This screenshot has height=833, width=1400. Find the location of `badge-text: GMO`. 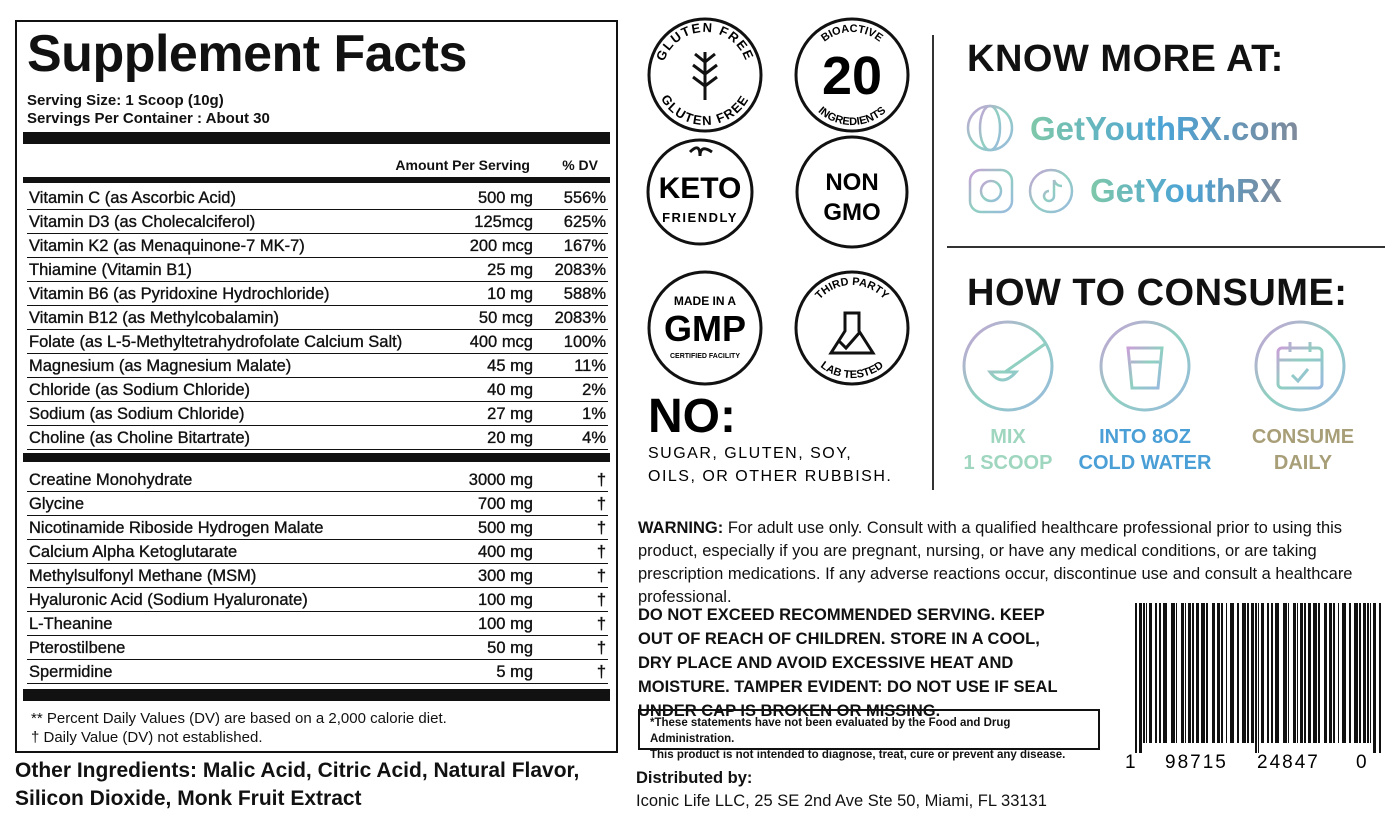

badge-text: GMO is located at coordinates (851, 212).